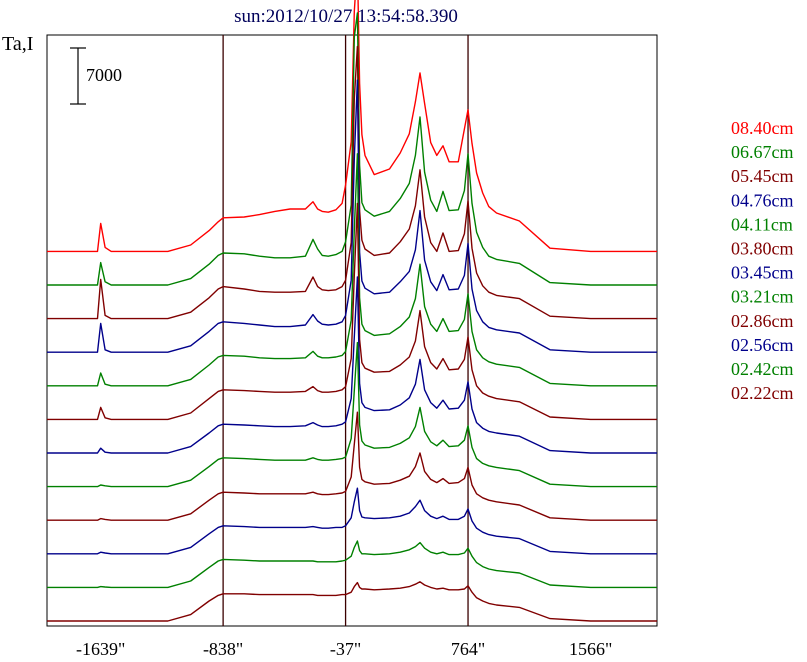  What do you see at coordinates (762, 369) in the screenshot?
I see `legend-item-10: 02.42cm` at bounding box center [762, 369].